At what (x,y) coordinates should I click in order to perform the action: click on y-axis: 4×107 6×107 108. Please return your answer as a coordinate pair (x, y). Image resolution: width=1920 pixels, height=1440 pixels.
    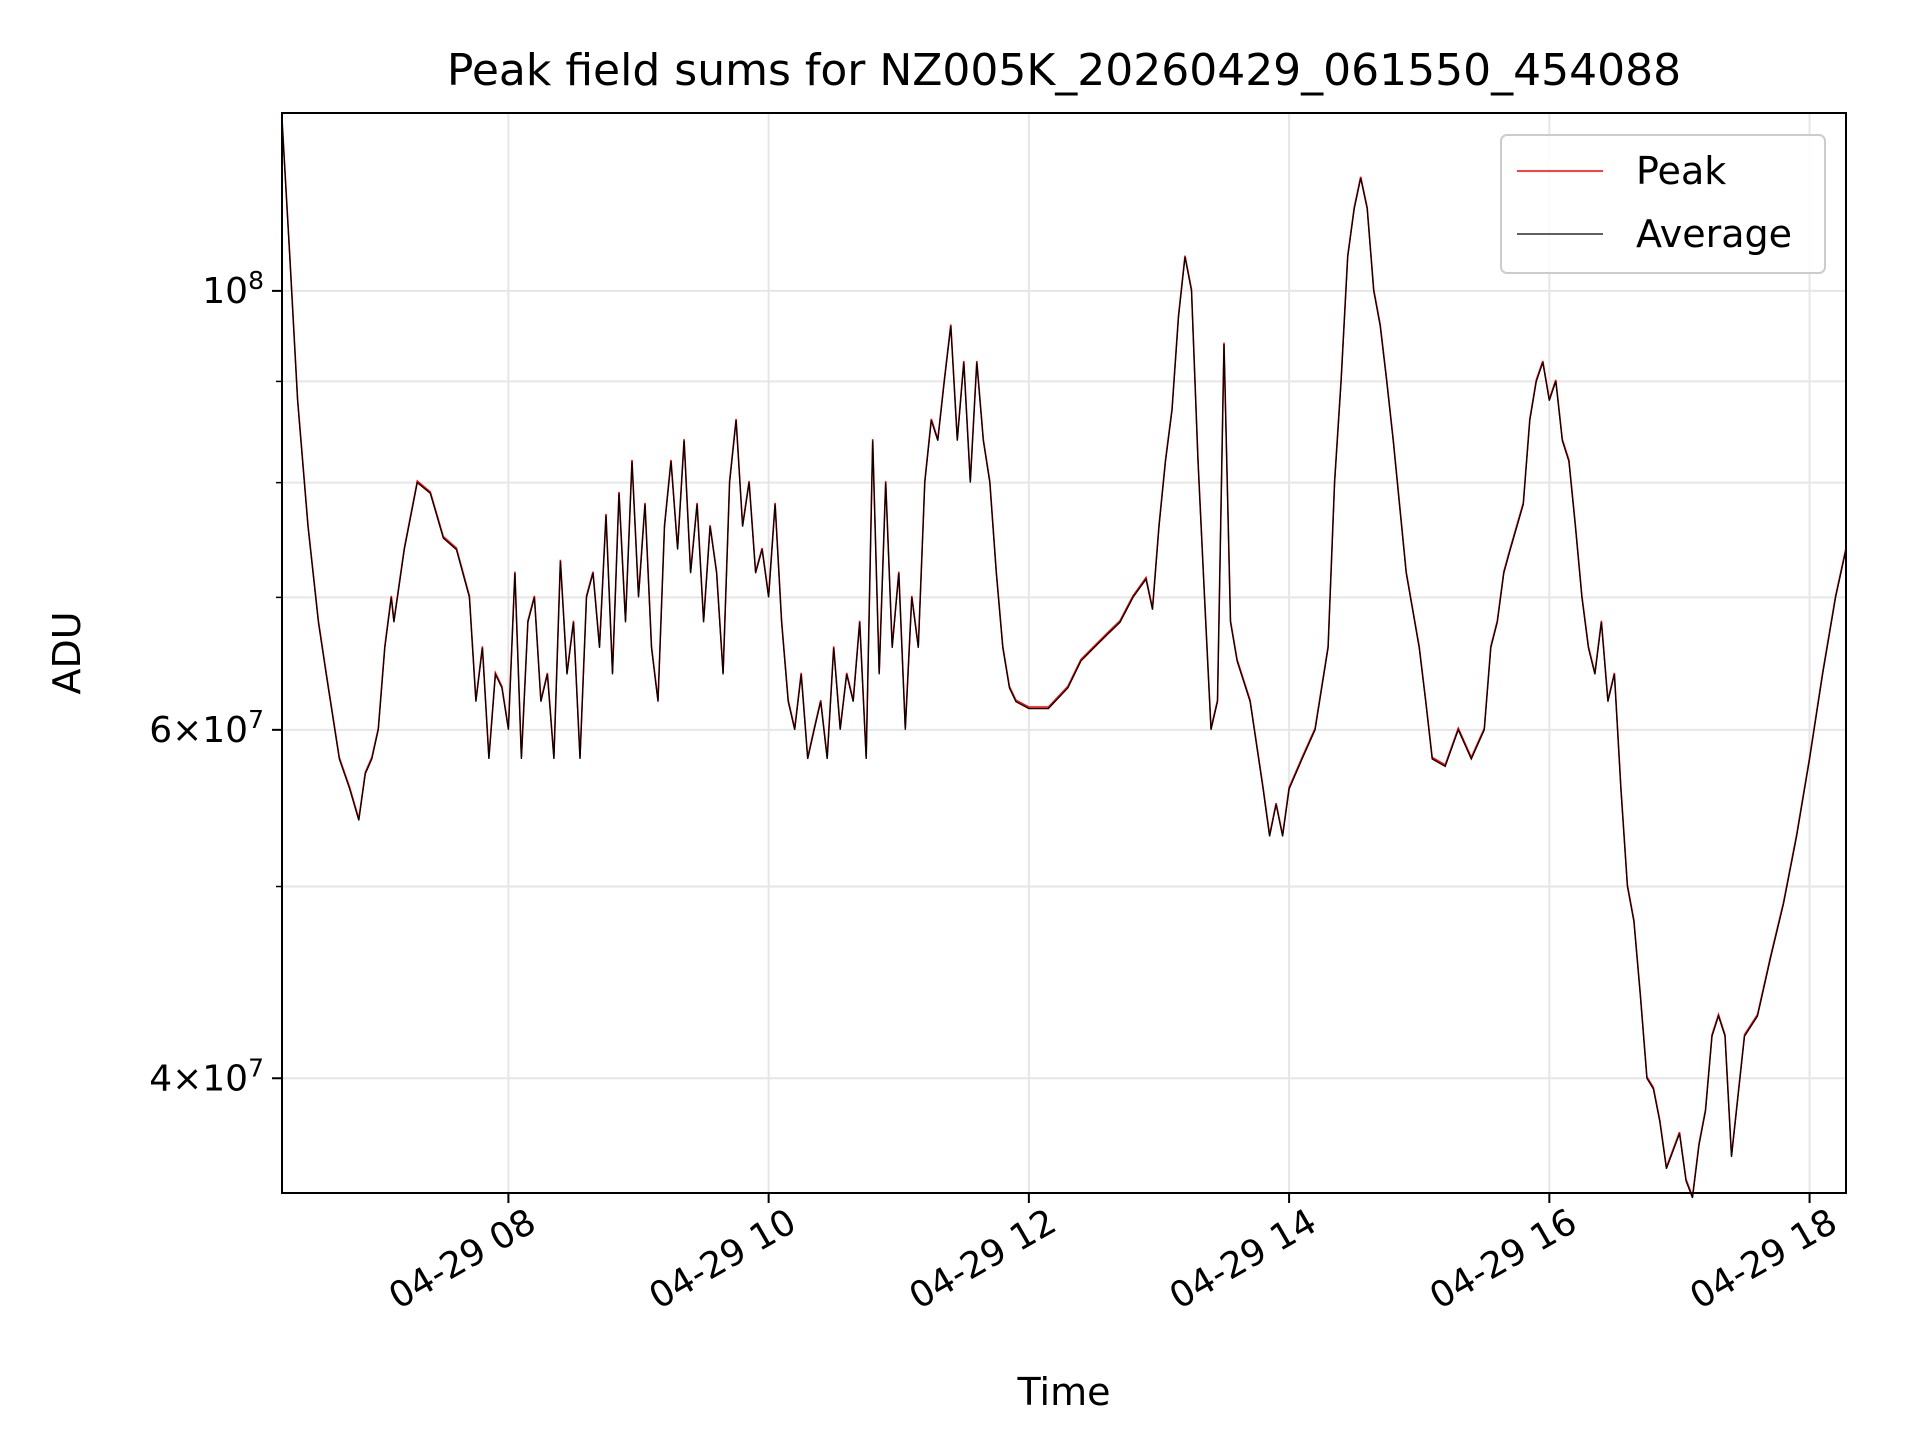
    Looking at the image, I should click on (215, 682).